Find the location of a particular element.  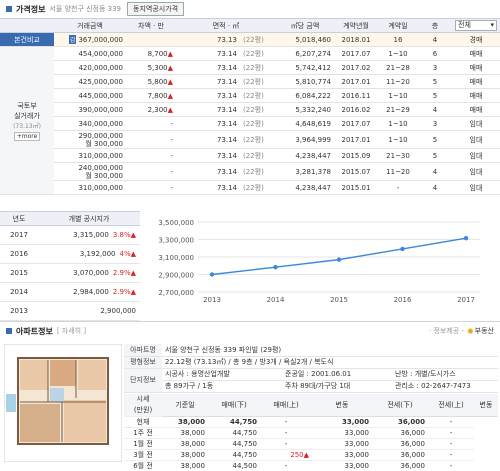

diff-value: - is located at coordinates (171, 171).